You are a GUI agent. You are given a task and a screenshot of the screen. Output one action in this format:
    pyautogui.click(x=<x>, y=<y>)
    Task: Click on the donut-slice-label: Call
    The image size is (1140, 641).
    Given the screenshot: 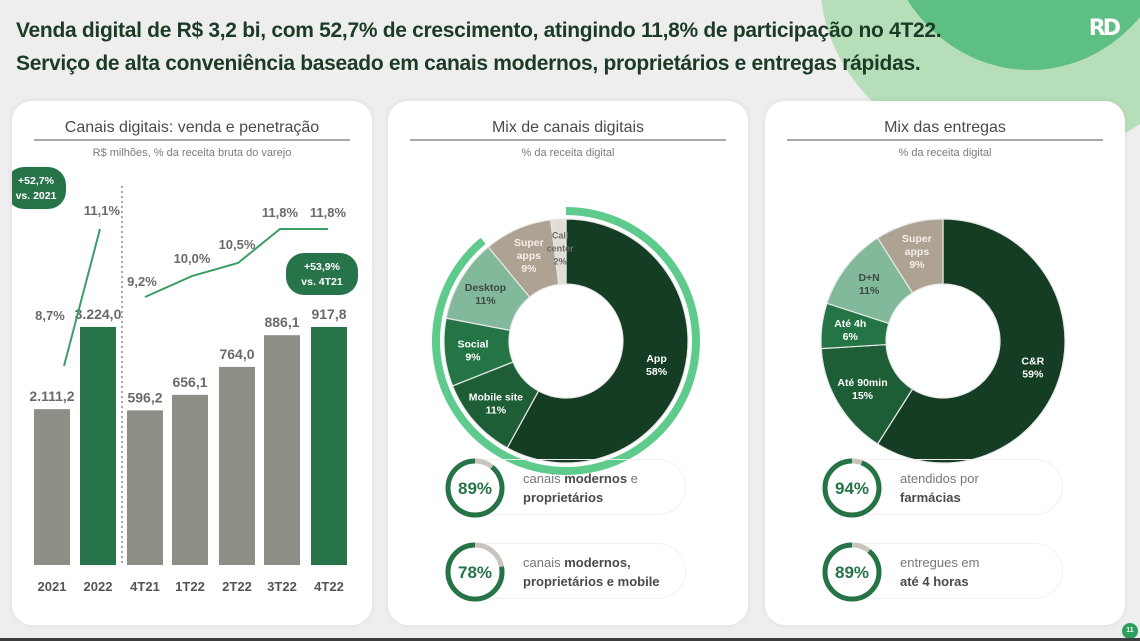 What is the action you would take?
    pyautogui.click(x=560, y=236)
    